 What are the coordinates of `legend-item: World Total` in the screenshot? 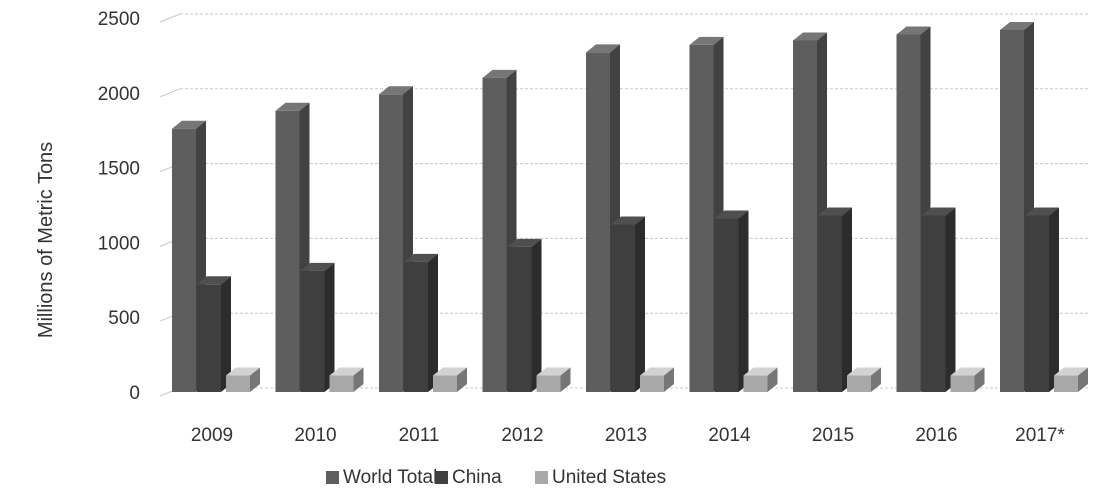 It's located at (381, 477).